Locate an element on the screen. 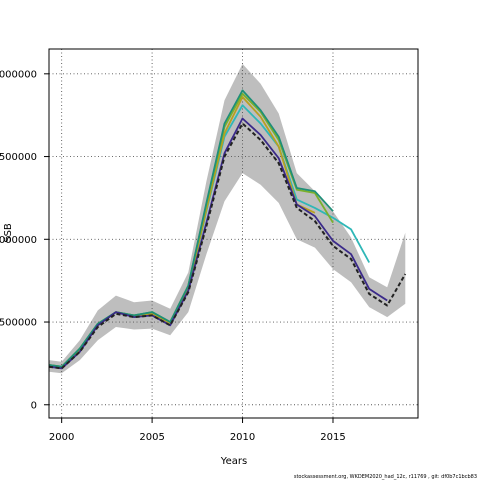 Image resolution: width=480 pixels, height=480 pixels. x-axis-title: Years is located at coordinates (233, 461).